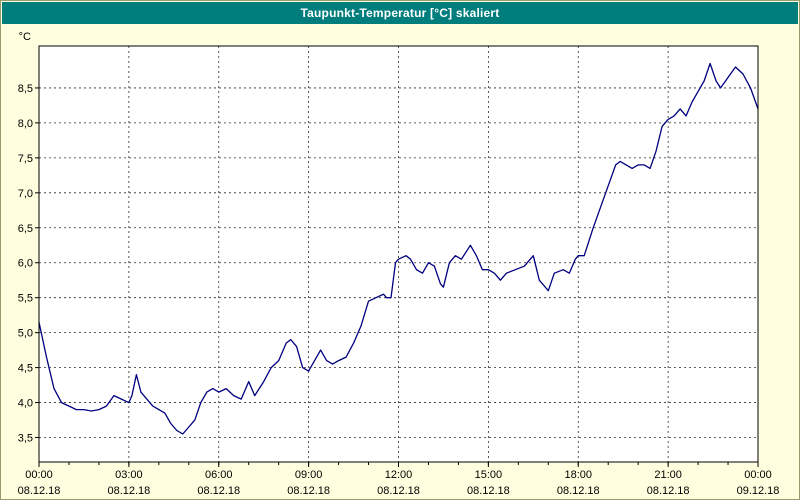 The width and height of the screenshot is (800, 500). I want to click on x-time-label: 21:00, so click(668, 475).